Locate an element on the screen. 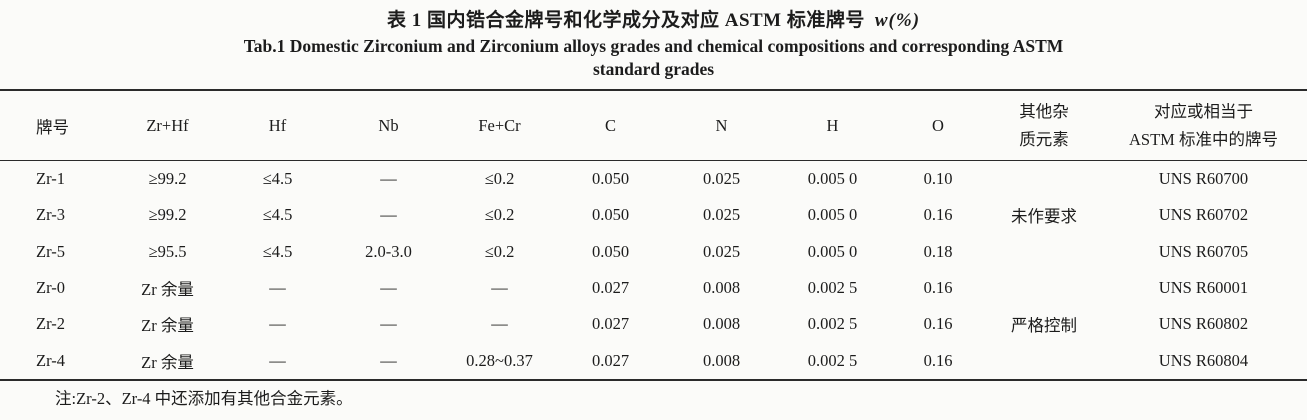 This screenshot has width=1307, height=420. column-header-grade: 牌号 is located at coordinates (56, 125).